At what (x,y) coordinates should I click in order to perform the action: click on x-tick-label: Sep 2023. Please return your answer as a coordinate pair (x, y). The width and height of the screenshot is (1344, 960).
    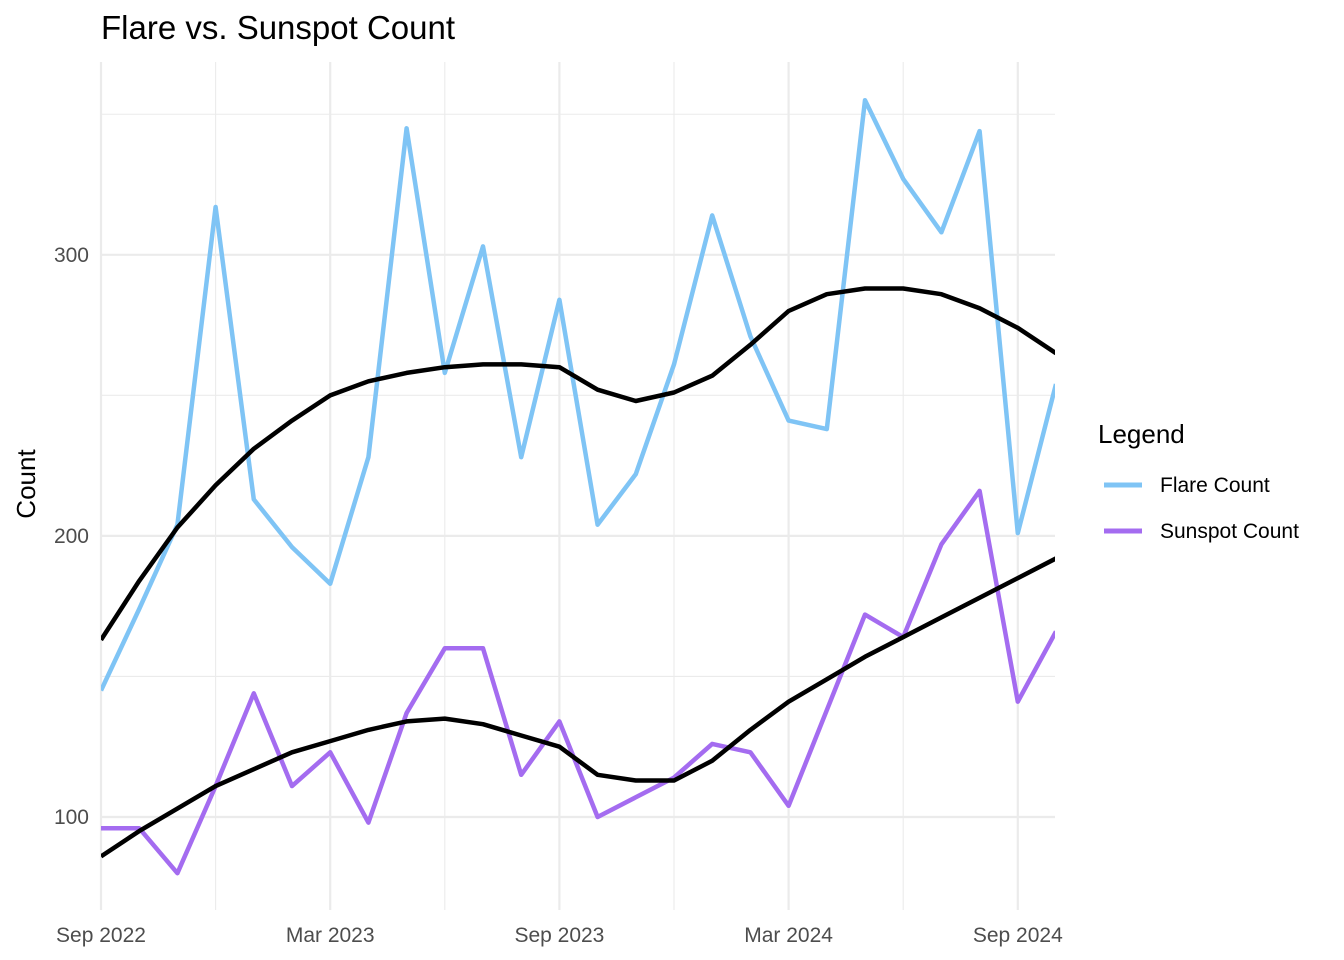
    Looking at the image, I should click on (559, 935).